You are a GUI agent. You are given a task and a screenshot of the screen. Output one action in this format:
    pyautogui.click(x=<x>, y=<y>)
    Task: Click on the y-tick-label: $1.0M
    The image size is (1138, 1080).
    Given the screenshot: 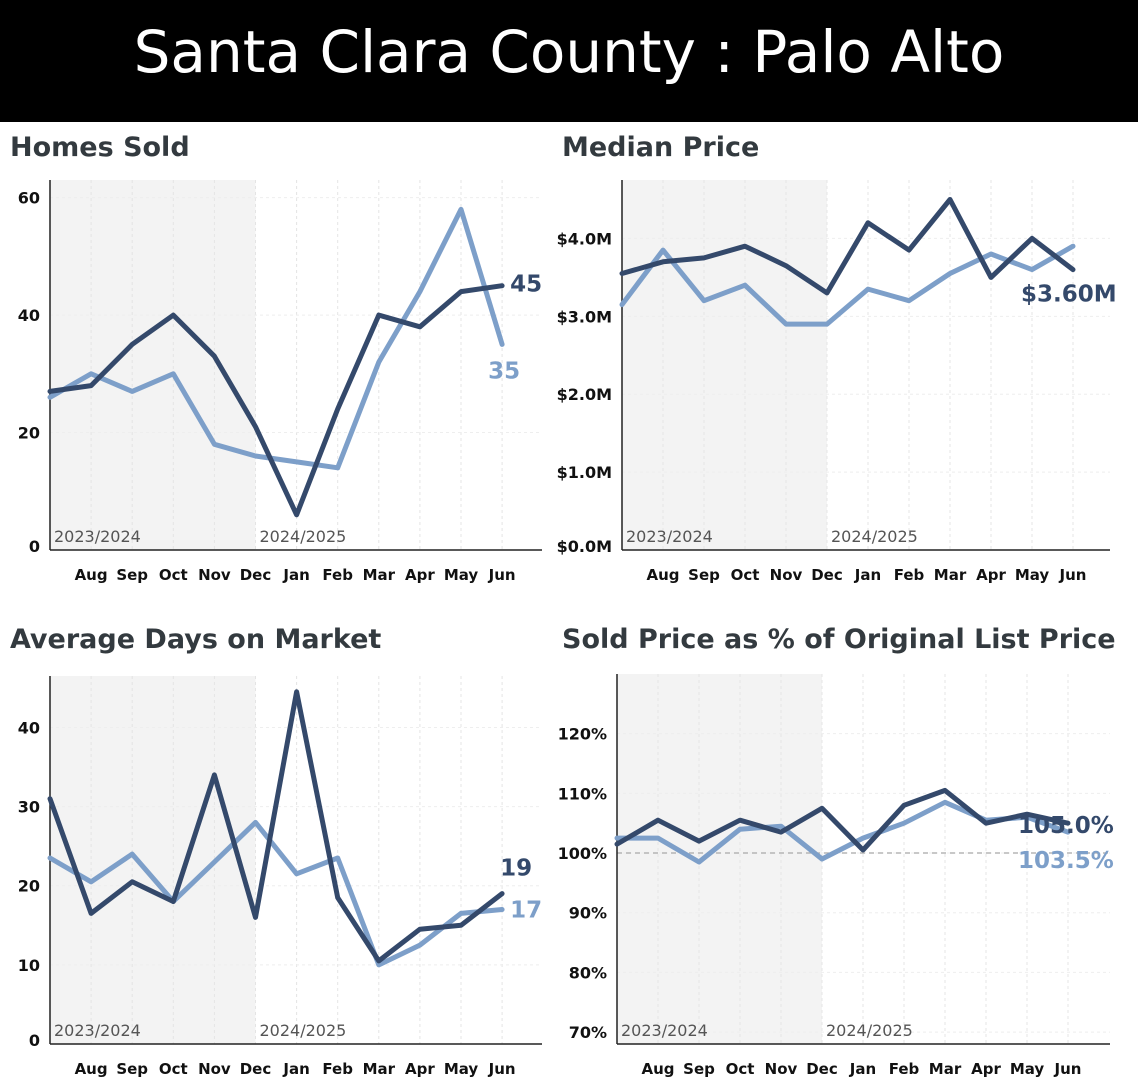 What is the action you would take?
    pyautogui.click(x=584, y=472)
    